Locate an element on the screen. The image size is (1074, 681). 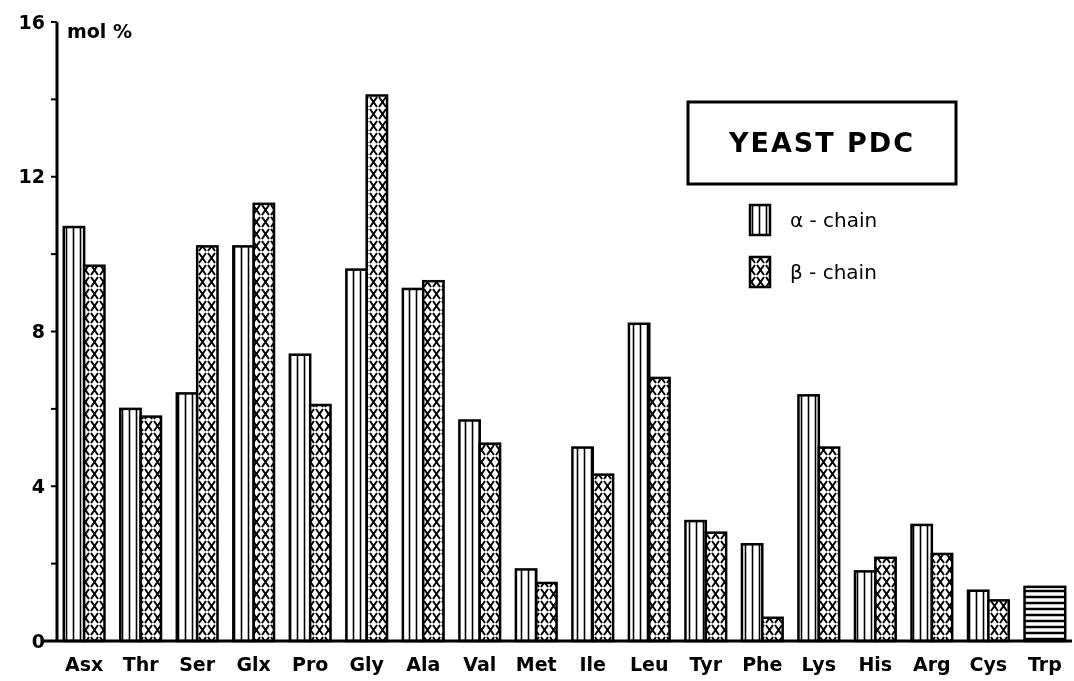
legend-label: β - chain is located at coordinates (833, 272).